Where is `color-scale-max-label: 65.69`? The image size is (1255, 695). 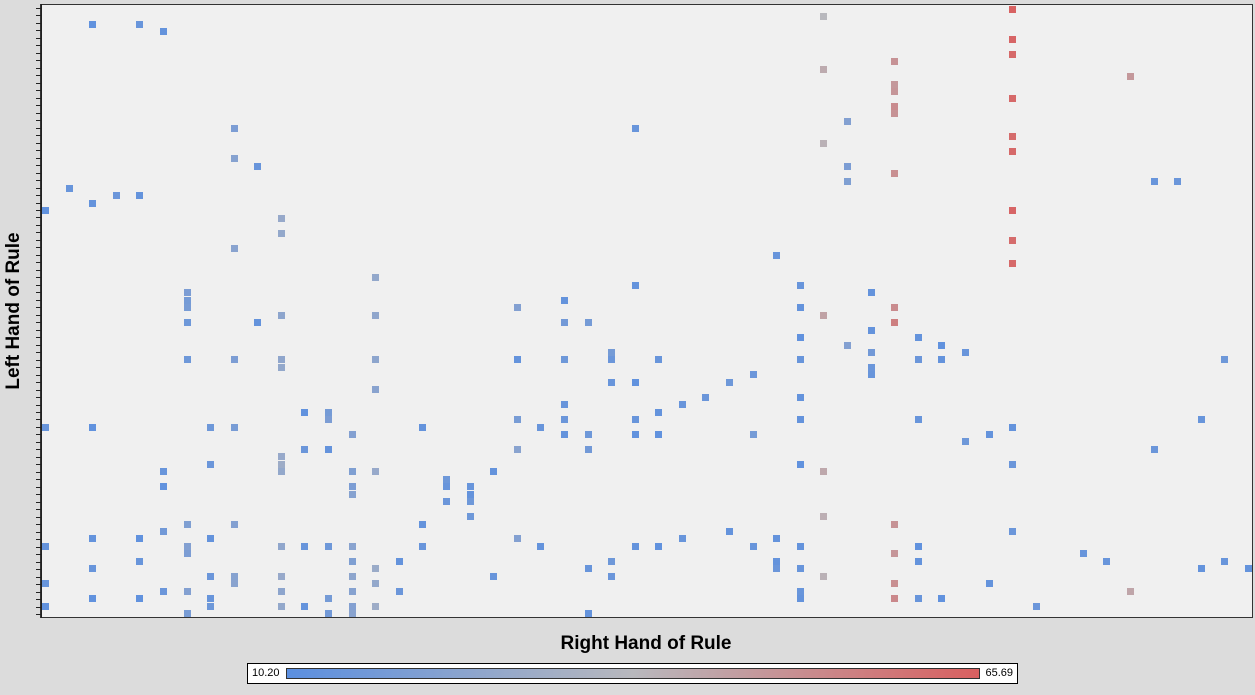 color-scale-max-label: 65.69 is located at coordinates (999, 673).